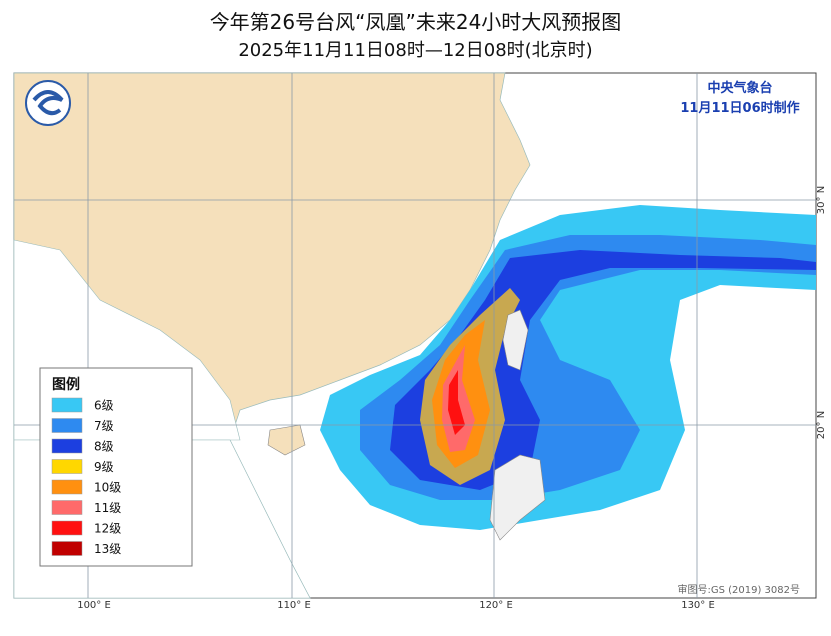  I want to click on legend-title: 图例, so click(66, 384).